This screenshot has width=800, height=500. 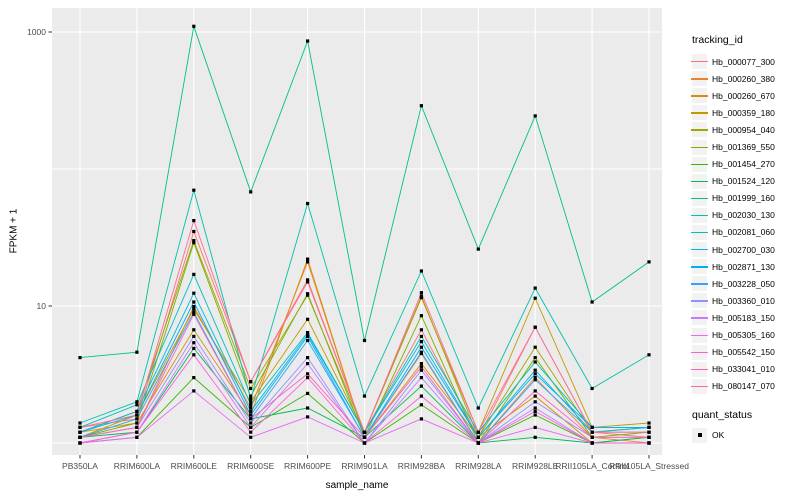 What do you see at coordinates (744, 335) in the screenshot?
I see `legend-item-Hb_005305_160: Hb_005305_160` at bounding box center [744, 335].